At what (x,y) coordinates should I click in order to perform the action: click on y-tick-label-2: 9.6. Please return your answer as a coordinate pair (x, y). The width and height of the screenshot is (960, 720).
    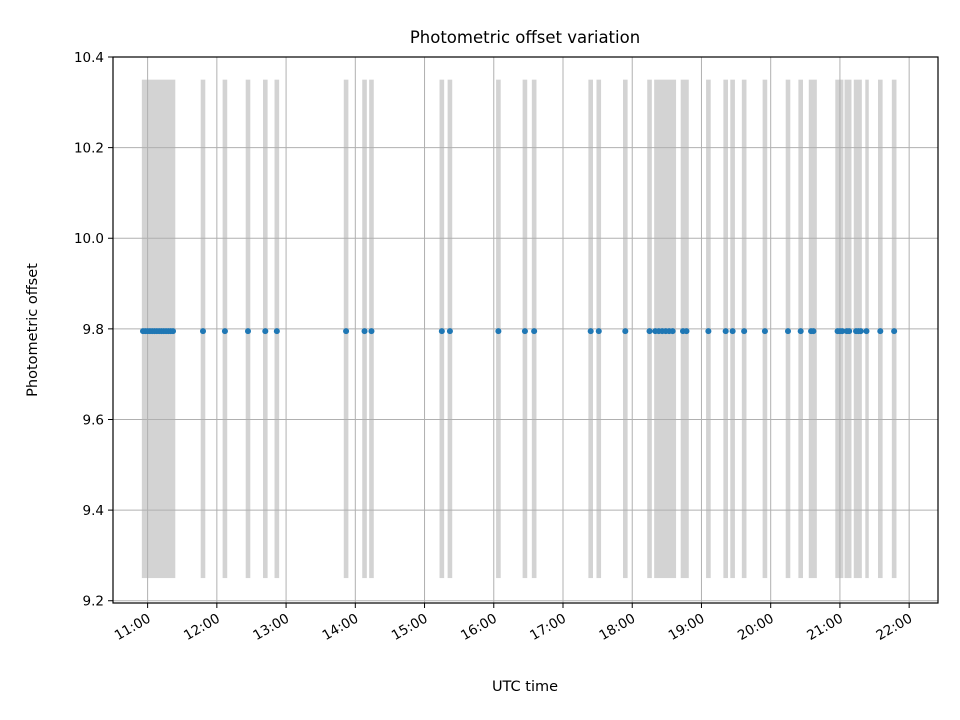
    Looking at the image, I should click on (93, 420).